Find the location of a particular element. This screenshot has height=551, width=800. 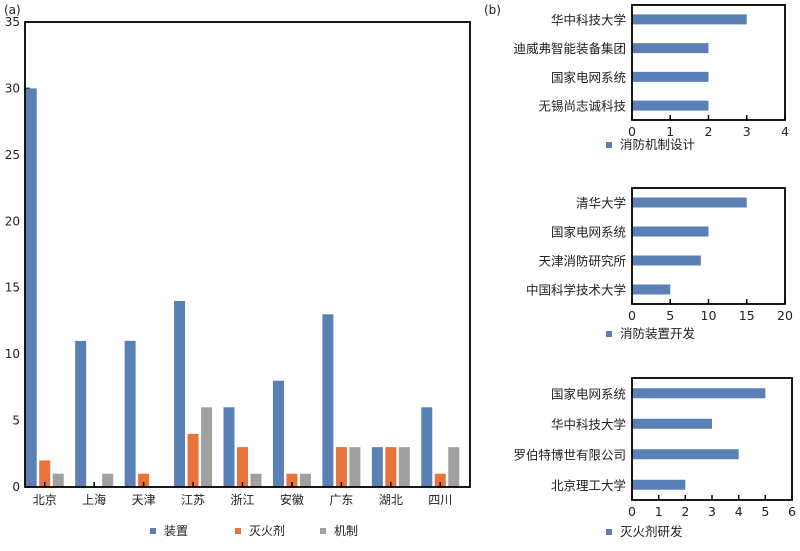

panel-label: (b) is located at coordinates (492, 10).